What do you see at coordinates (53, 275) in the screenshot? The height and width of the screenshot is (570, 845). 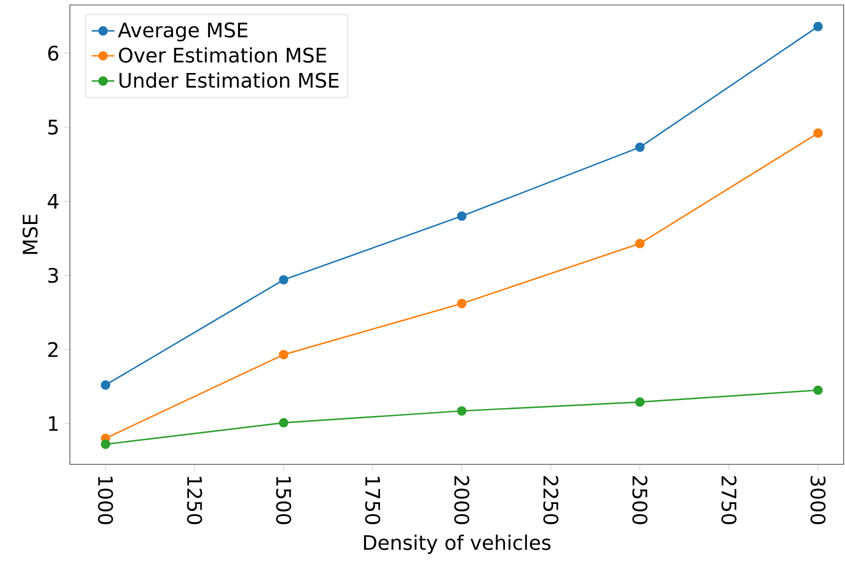 I see `y-tick-label: 3` at bounding box center [53, 275].